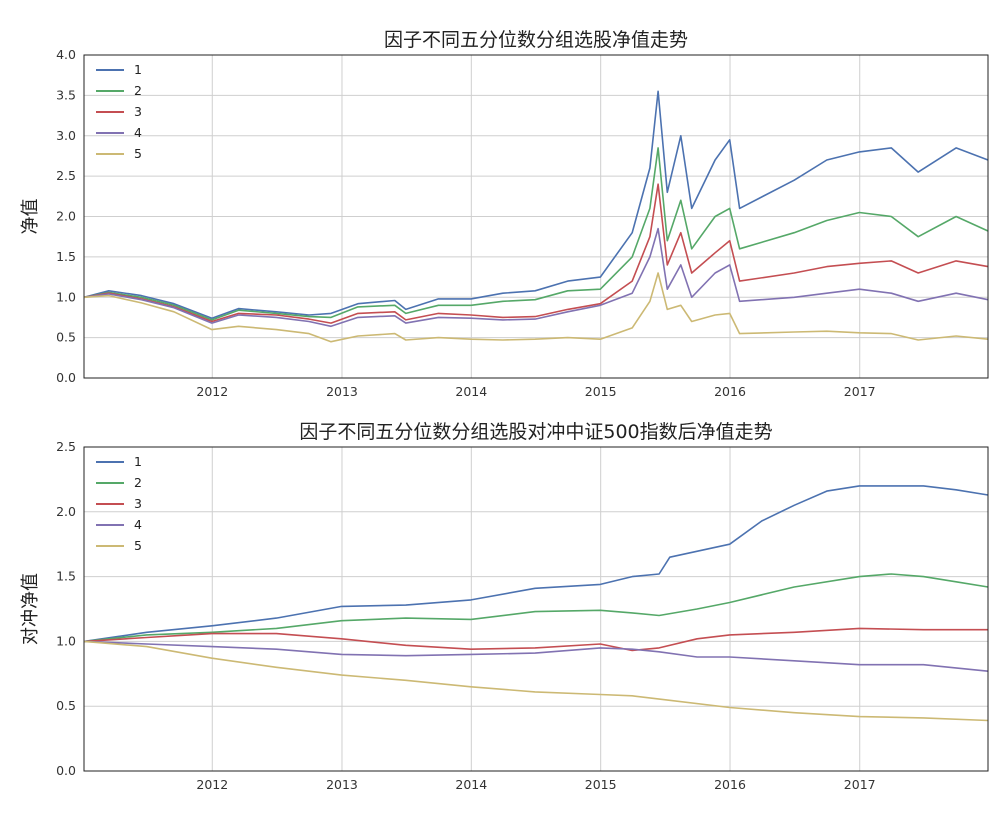 The image size is (1002, 817). What do you see at coordinates (66, 54) in the screenshot?
I see `y-tick-label: 4.0` at bounding box center [66, 54].